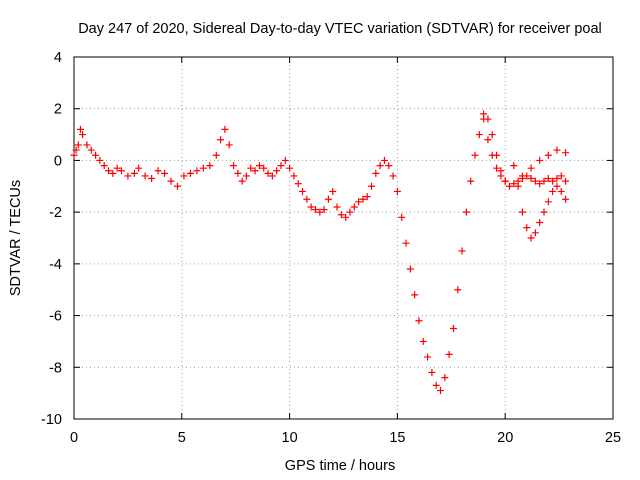 The image size is (640, 480). Describe the element at coordinates (58, 161) in the screenshot. I see `y-tick-label: 0` at that location.